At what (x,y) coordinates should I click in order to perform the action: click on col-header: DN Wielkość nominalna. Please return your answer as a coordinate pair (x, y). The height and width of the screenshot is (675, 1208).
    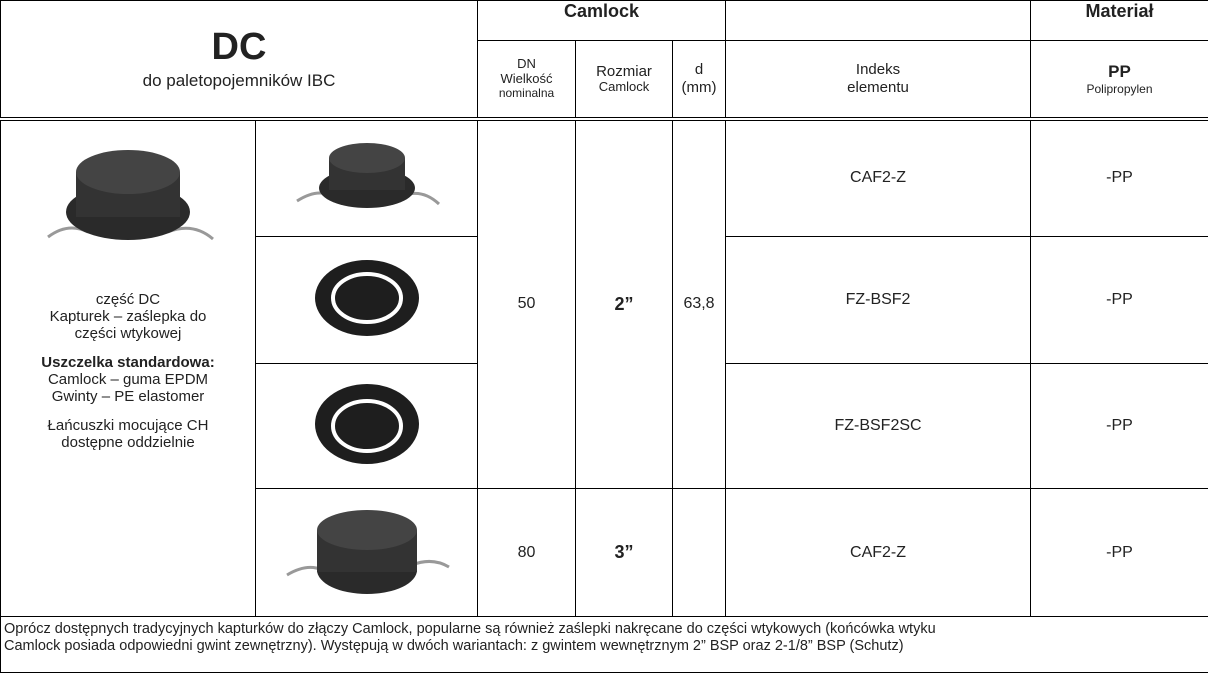
    Looking at the image, I should click on (526, 80).